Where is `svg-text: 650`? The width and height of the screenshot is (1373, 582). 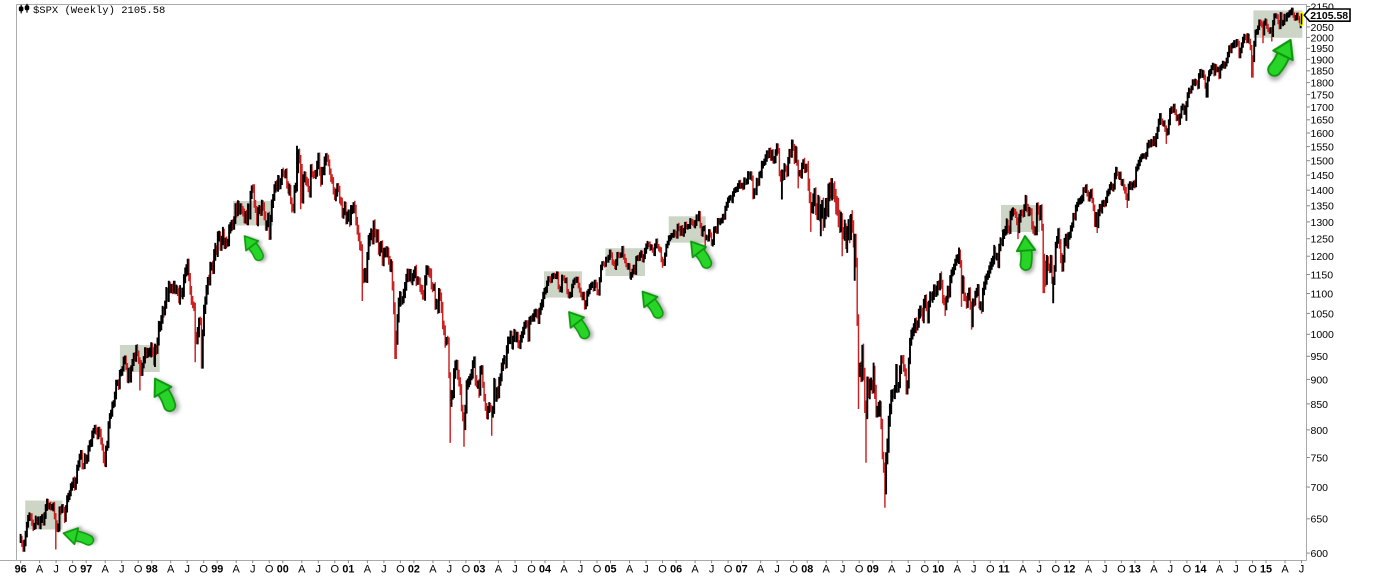 svg-text: 650 is located at coordinates (1320, 520).